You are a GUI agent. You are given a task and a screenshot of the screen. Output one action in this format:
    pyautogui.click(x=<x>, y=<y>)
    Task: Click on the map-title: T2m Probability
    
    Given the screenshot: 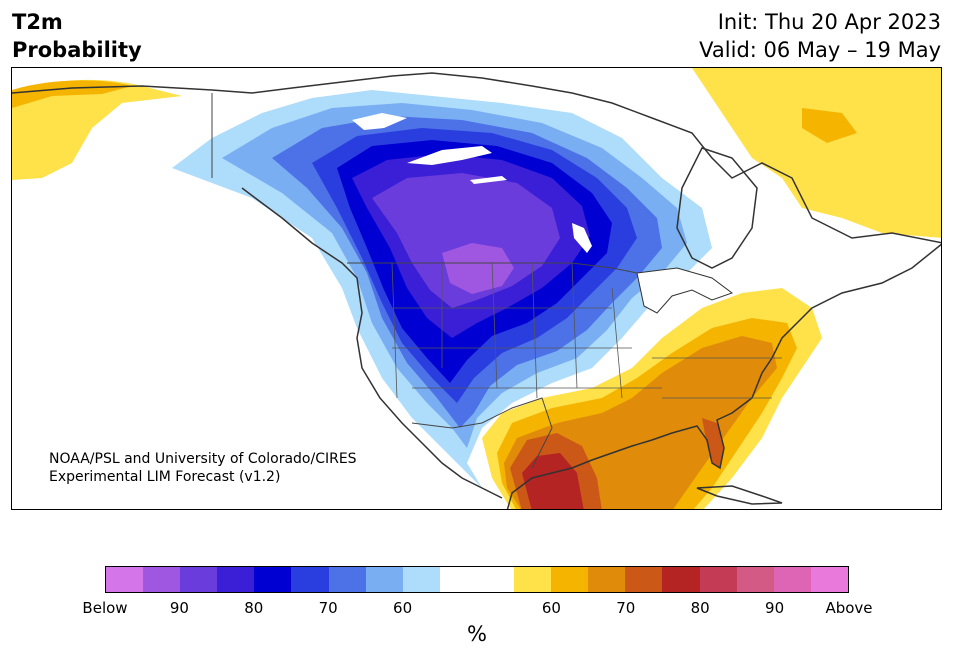 What is the action you would take?
    pyautogui.click(x=77, y=36)
    